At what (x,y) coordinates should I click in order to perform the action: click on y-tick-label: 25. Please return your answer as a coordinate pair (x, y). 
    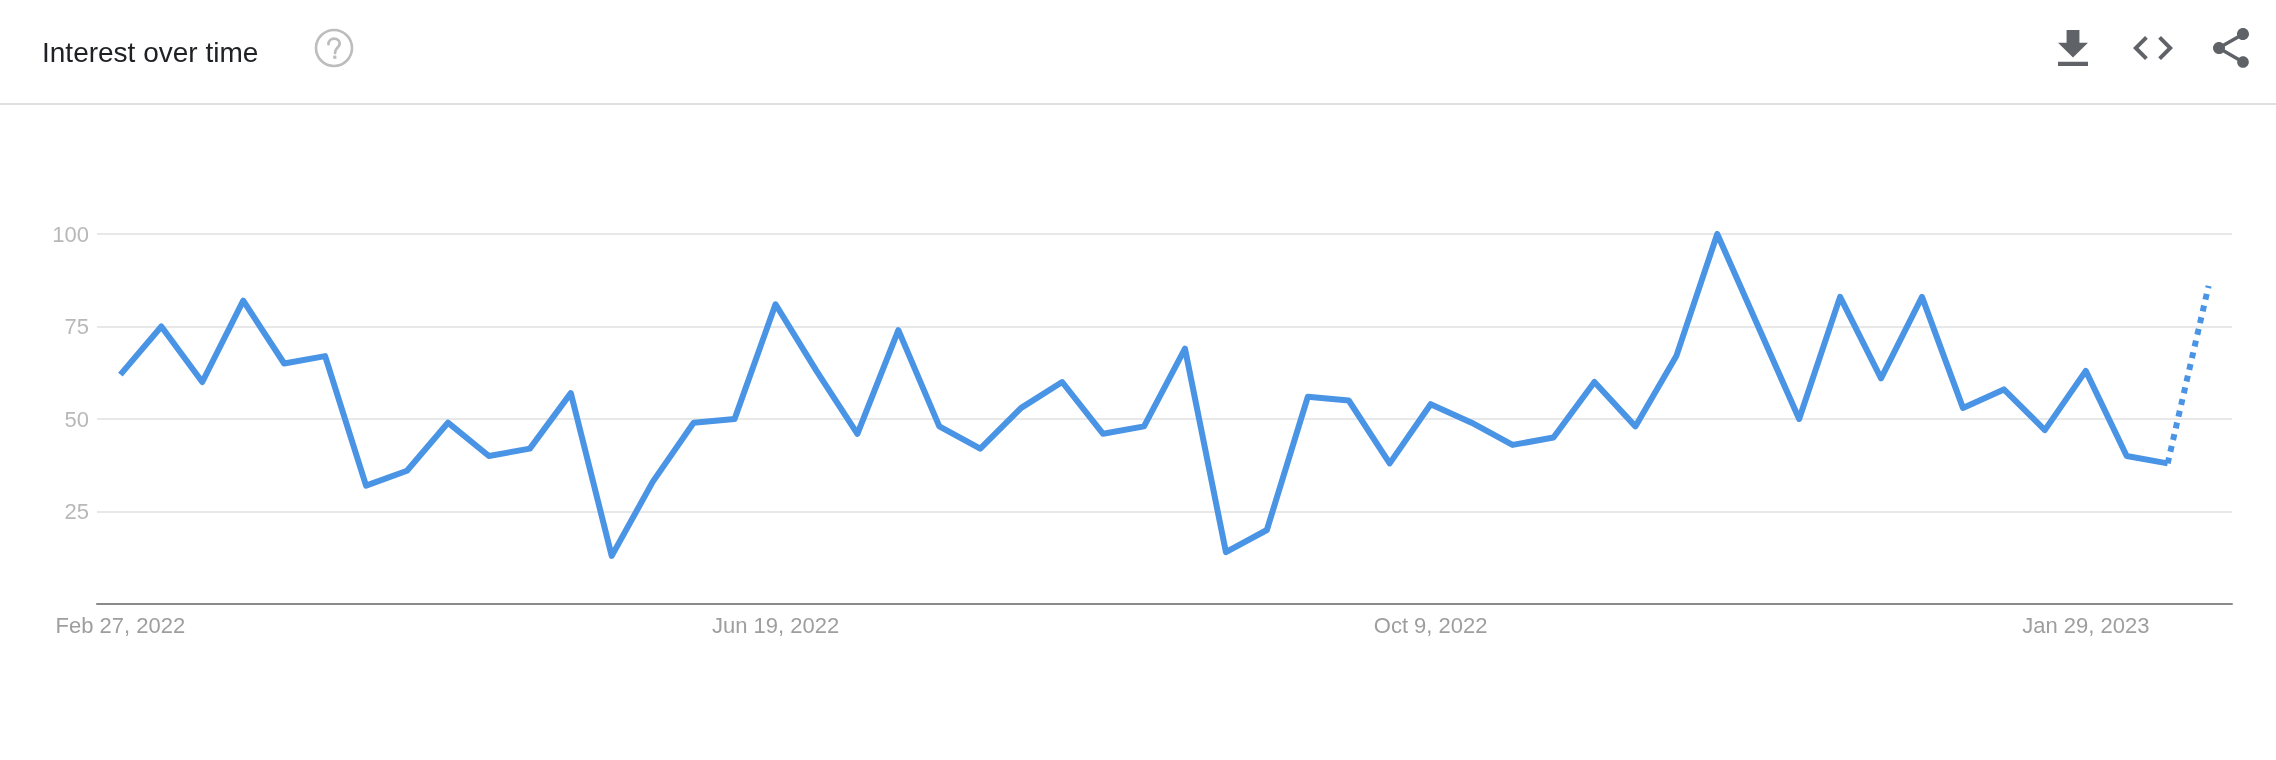
    Looking at the image, I should click on (76, 511).